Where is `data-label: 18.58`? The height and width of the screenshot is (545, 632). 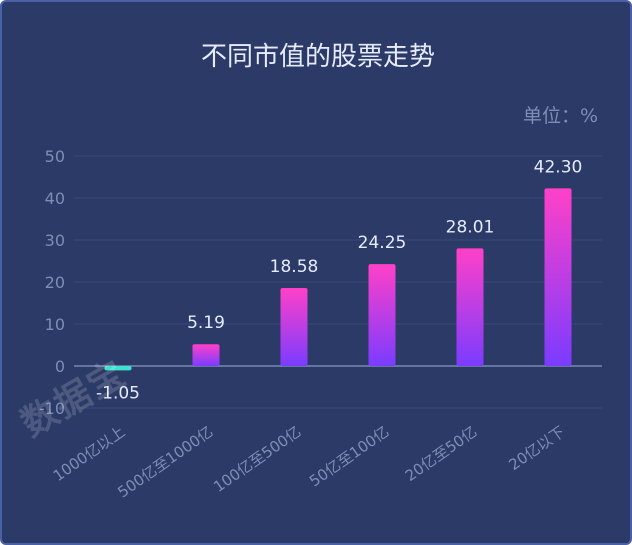 data-label: 18.58 is located at coordinates (294, 267).